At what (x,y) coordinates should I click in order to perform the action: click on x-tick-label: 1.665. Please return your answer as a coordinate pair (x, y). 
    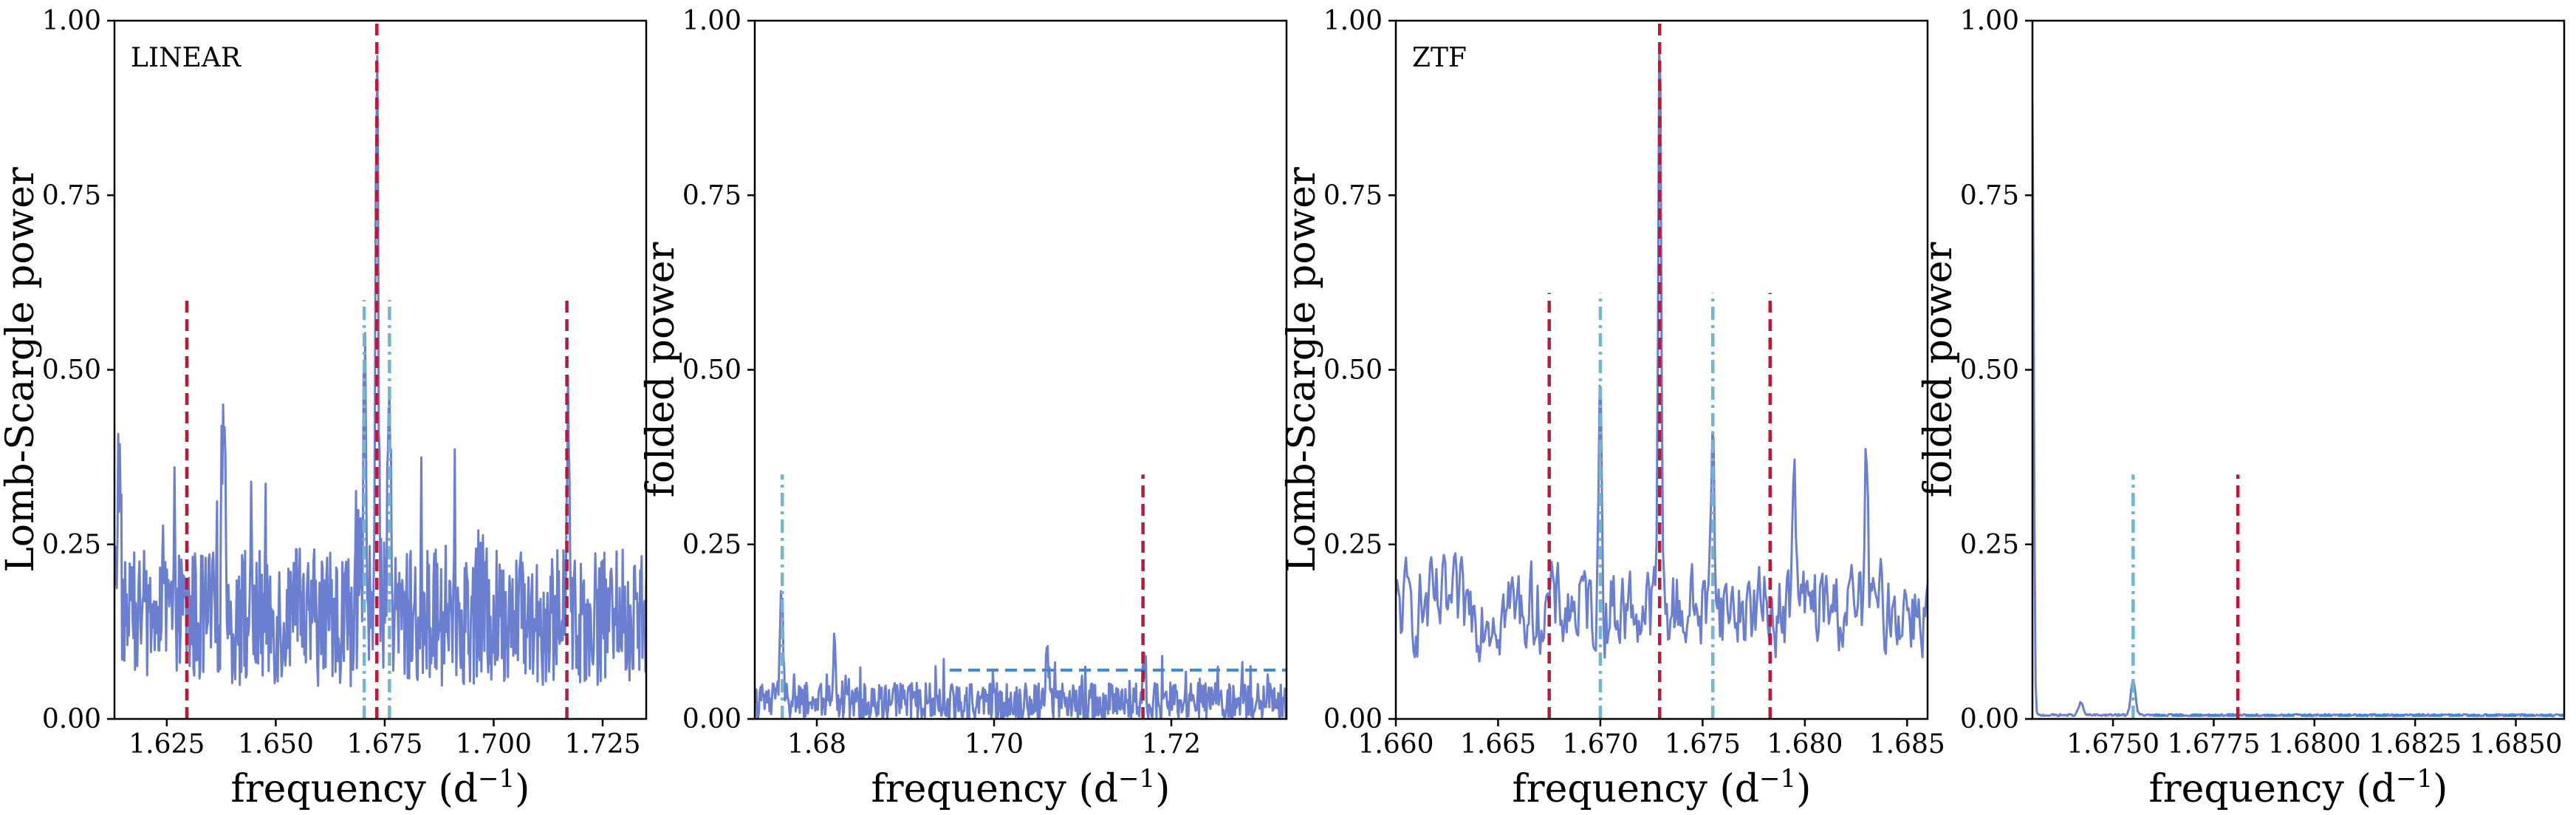
    Looking at the image, I should click on (1498, 744).